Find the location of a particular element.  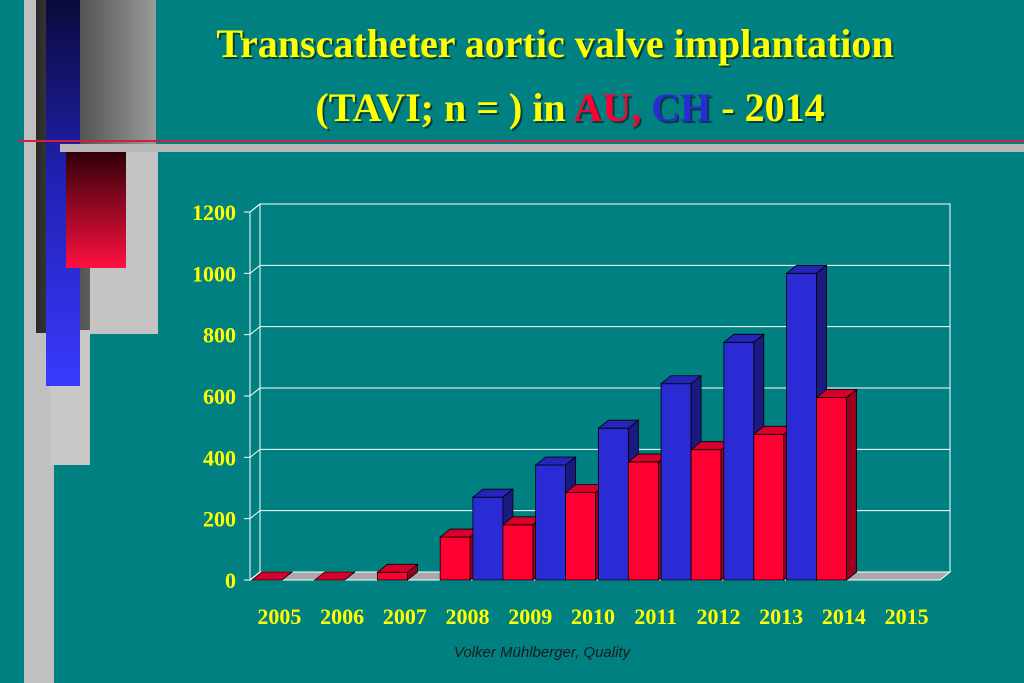

page-title-line2: (TAVI; n = ) in AU, CH - 2014 is located at coordinates (570, 107).